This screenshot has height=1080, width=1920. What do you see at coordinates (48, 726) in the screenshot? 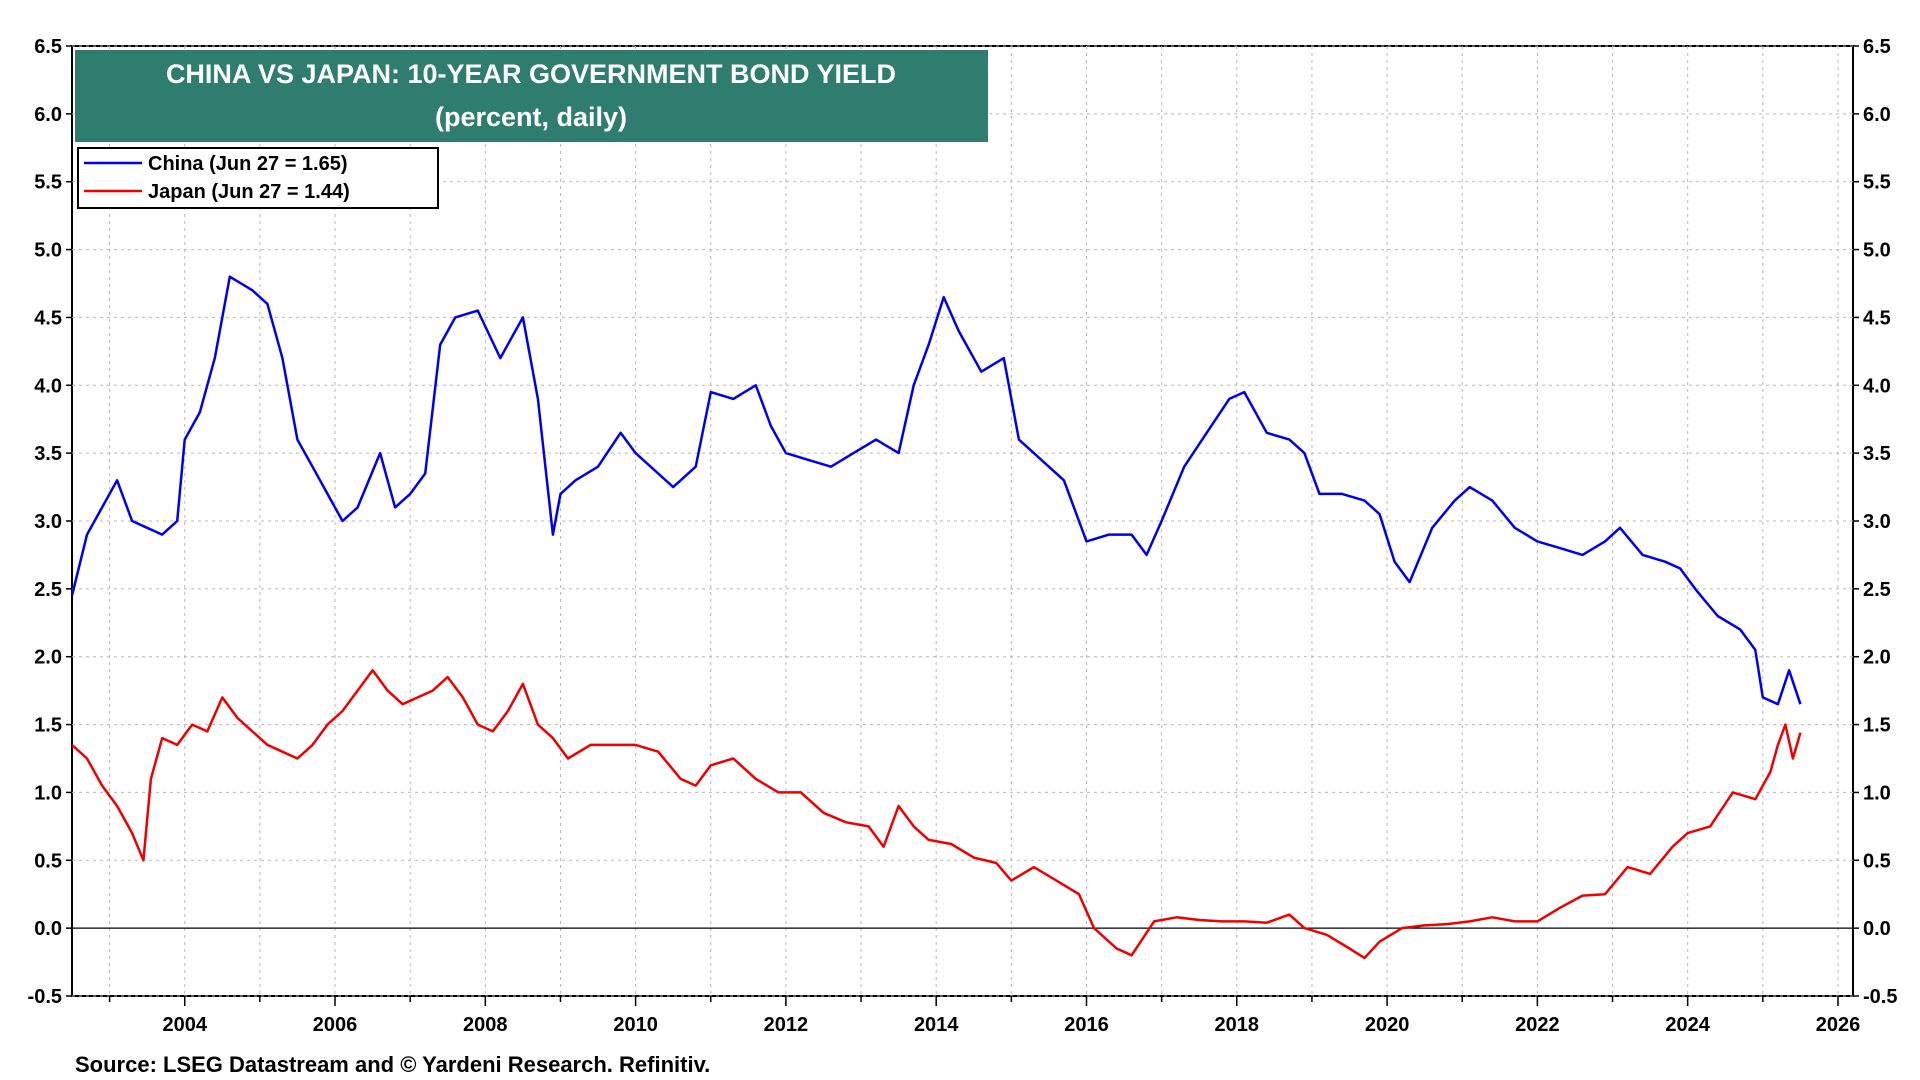
I see `y-tick-label-left: 1.5` at bounding box center [48, 726].